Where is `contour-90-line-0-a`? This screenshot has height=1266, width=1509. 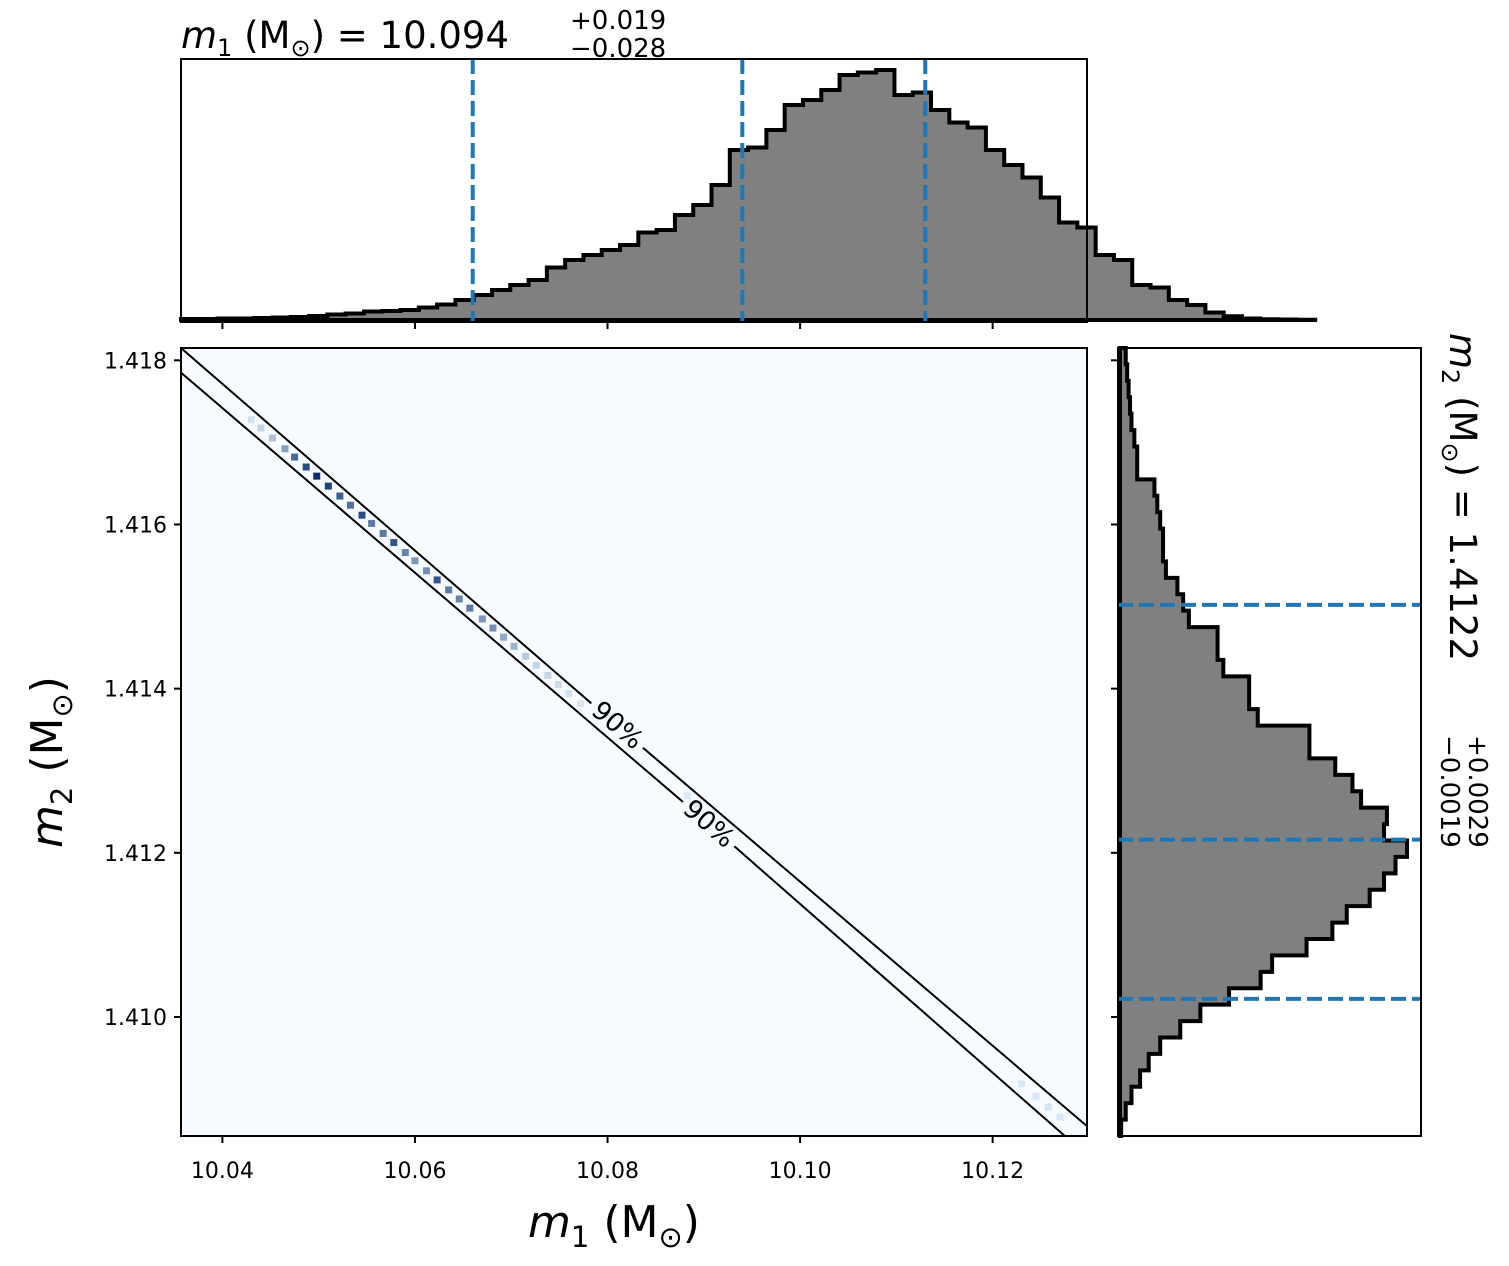
contour-90-line-0-a is located at coordinates (387, 526).